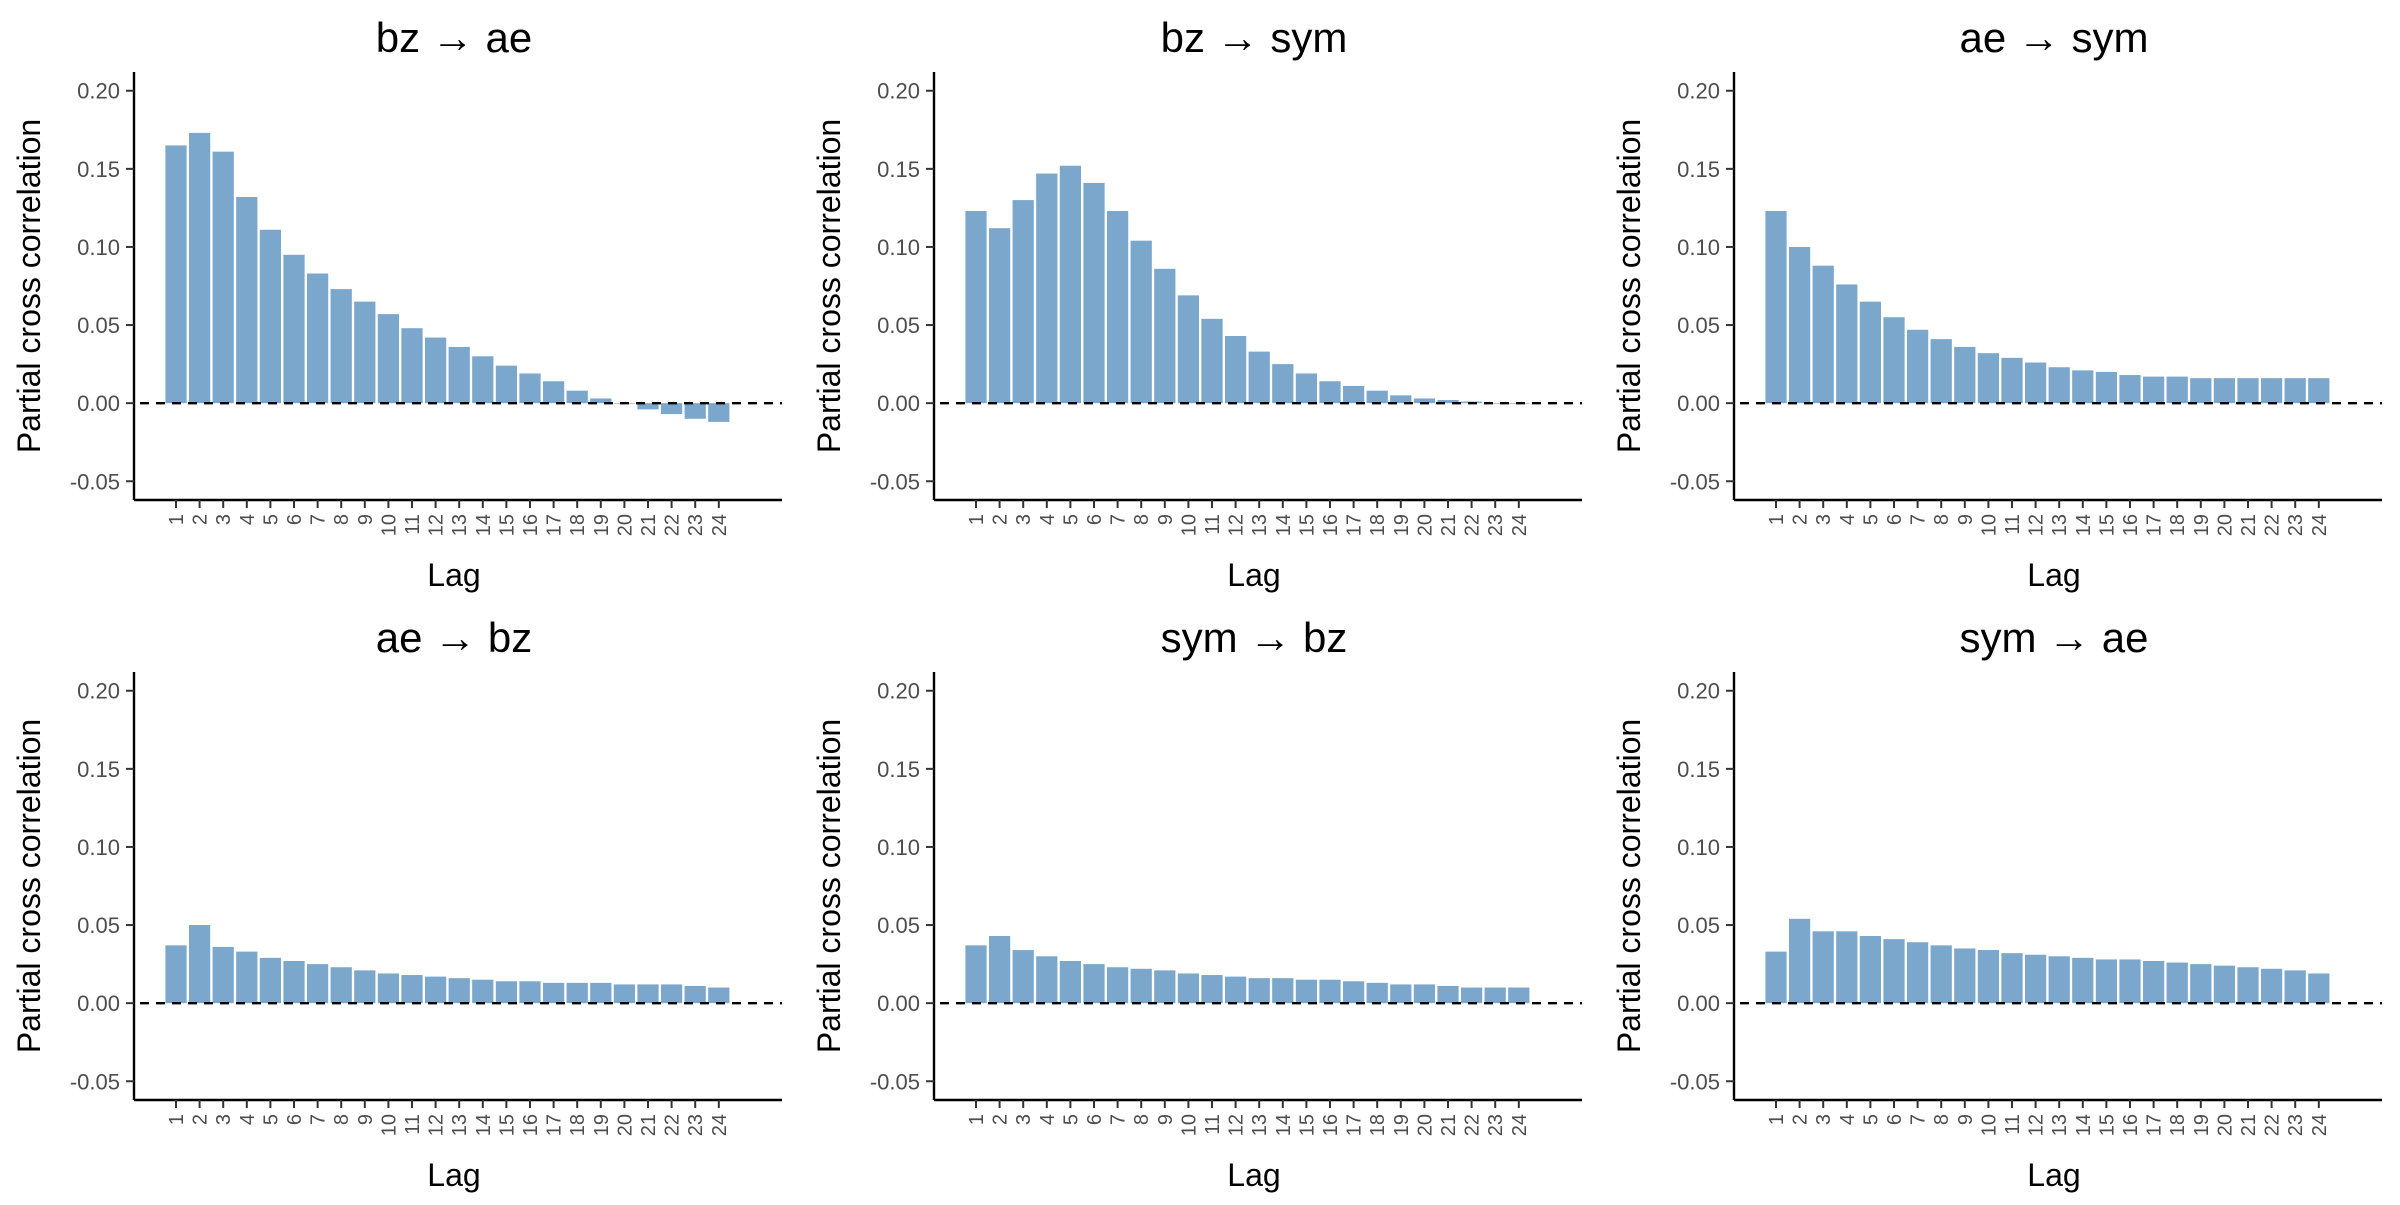  What do you see at coordinates (2296, 1125) in the screenshot?
I see `x-tick-label: 23` at bounding box center [2296, 1125].